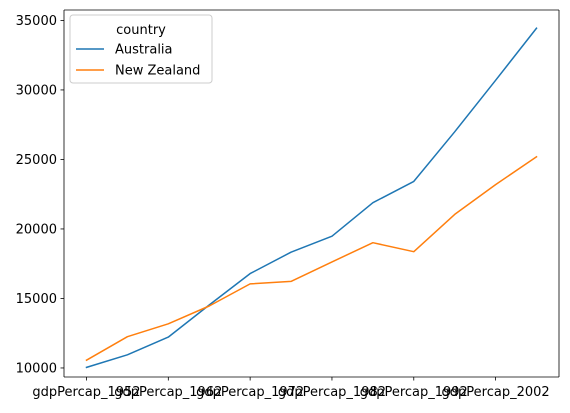 This screenshot has height=413, width=570. Describe the element at coordinates (36, 90) in the screenshot. I see `y-tick-label: 30000` at that location.